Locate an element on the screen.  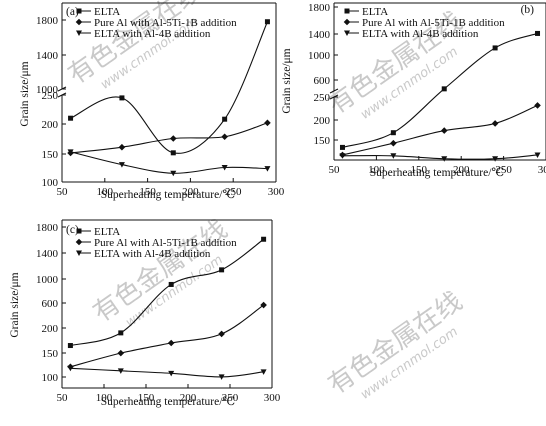
legend-entry-3: ELTA with Al-4B addition is located at coordinates (152, 34).